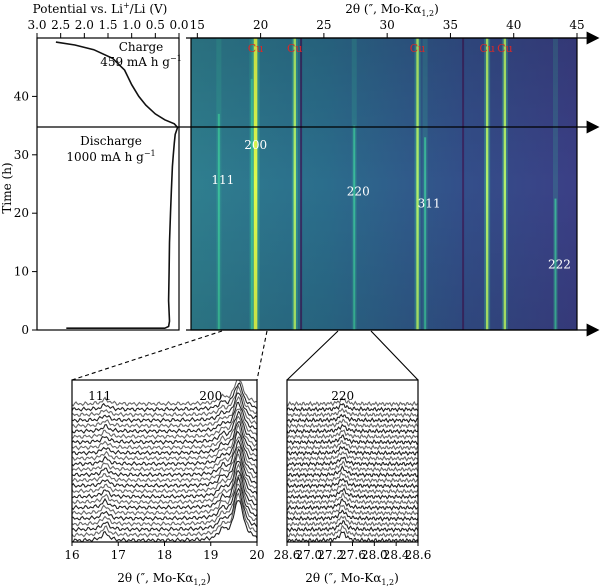 The width and height of the screenshot is (600, 588). I want to click on time-y-tick-label: 40, so click(21, 96).